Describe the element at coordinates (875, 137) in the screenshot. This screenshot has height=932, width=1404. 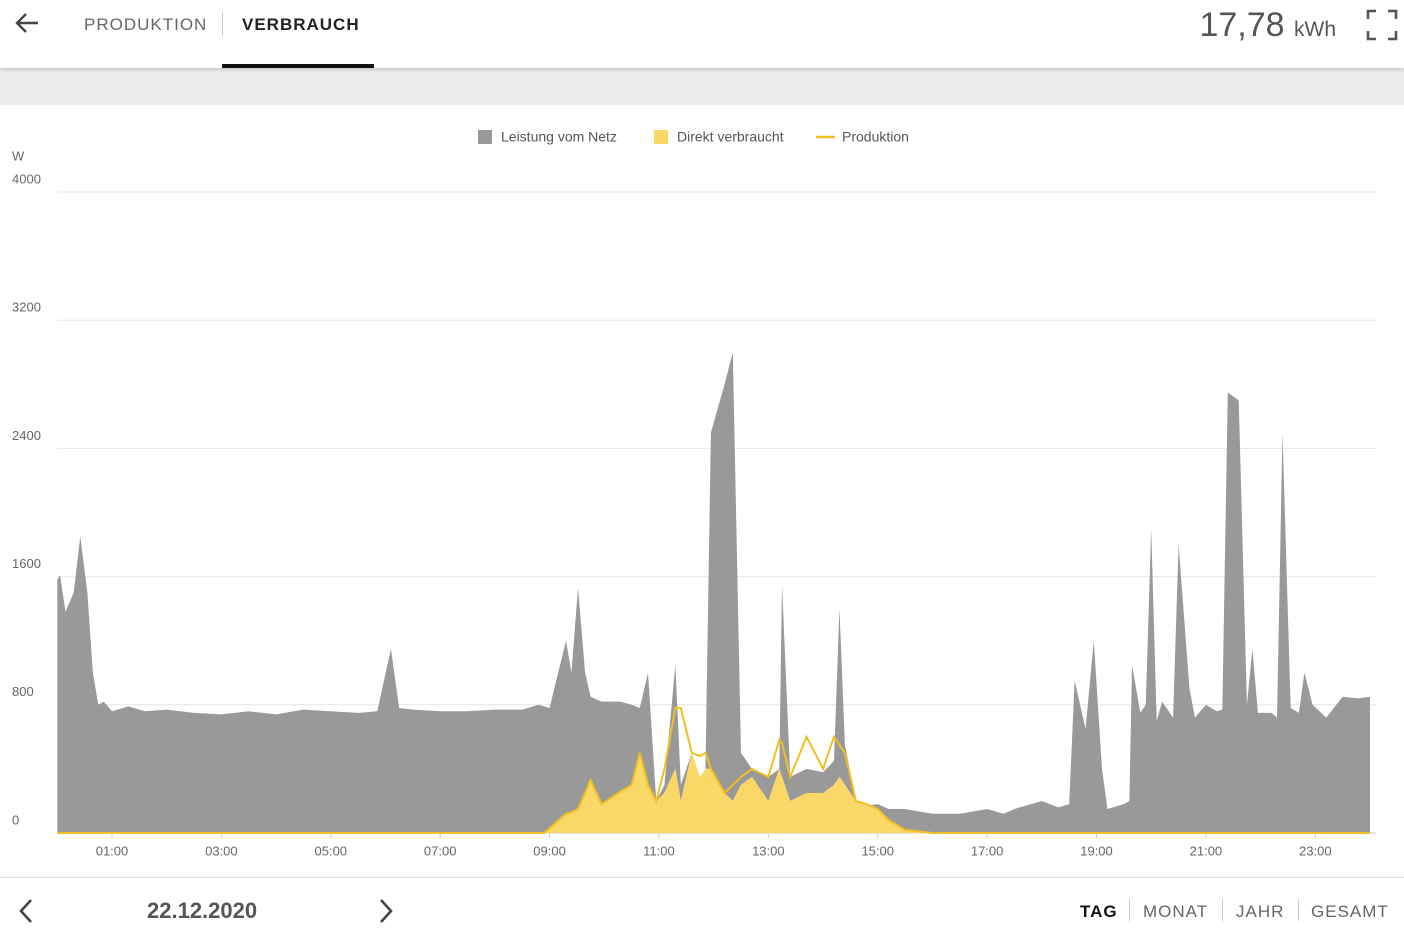
I see `legend-label: Produktion` at that location.